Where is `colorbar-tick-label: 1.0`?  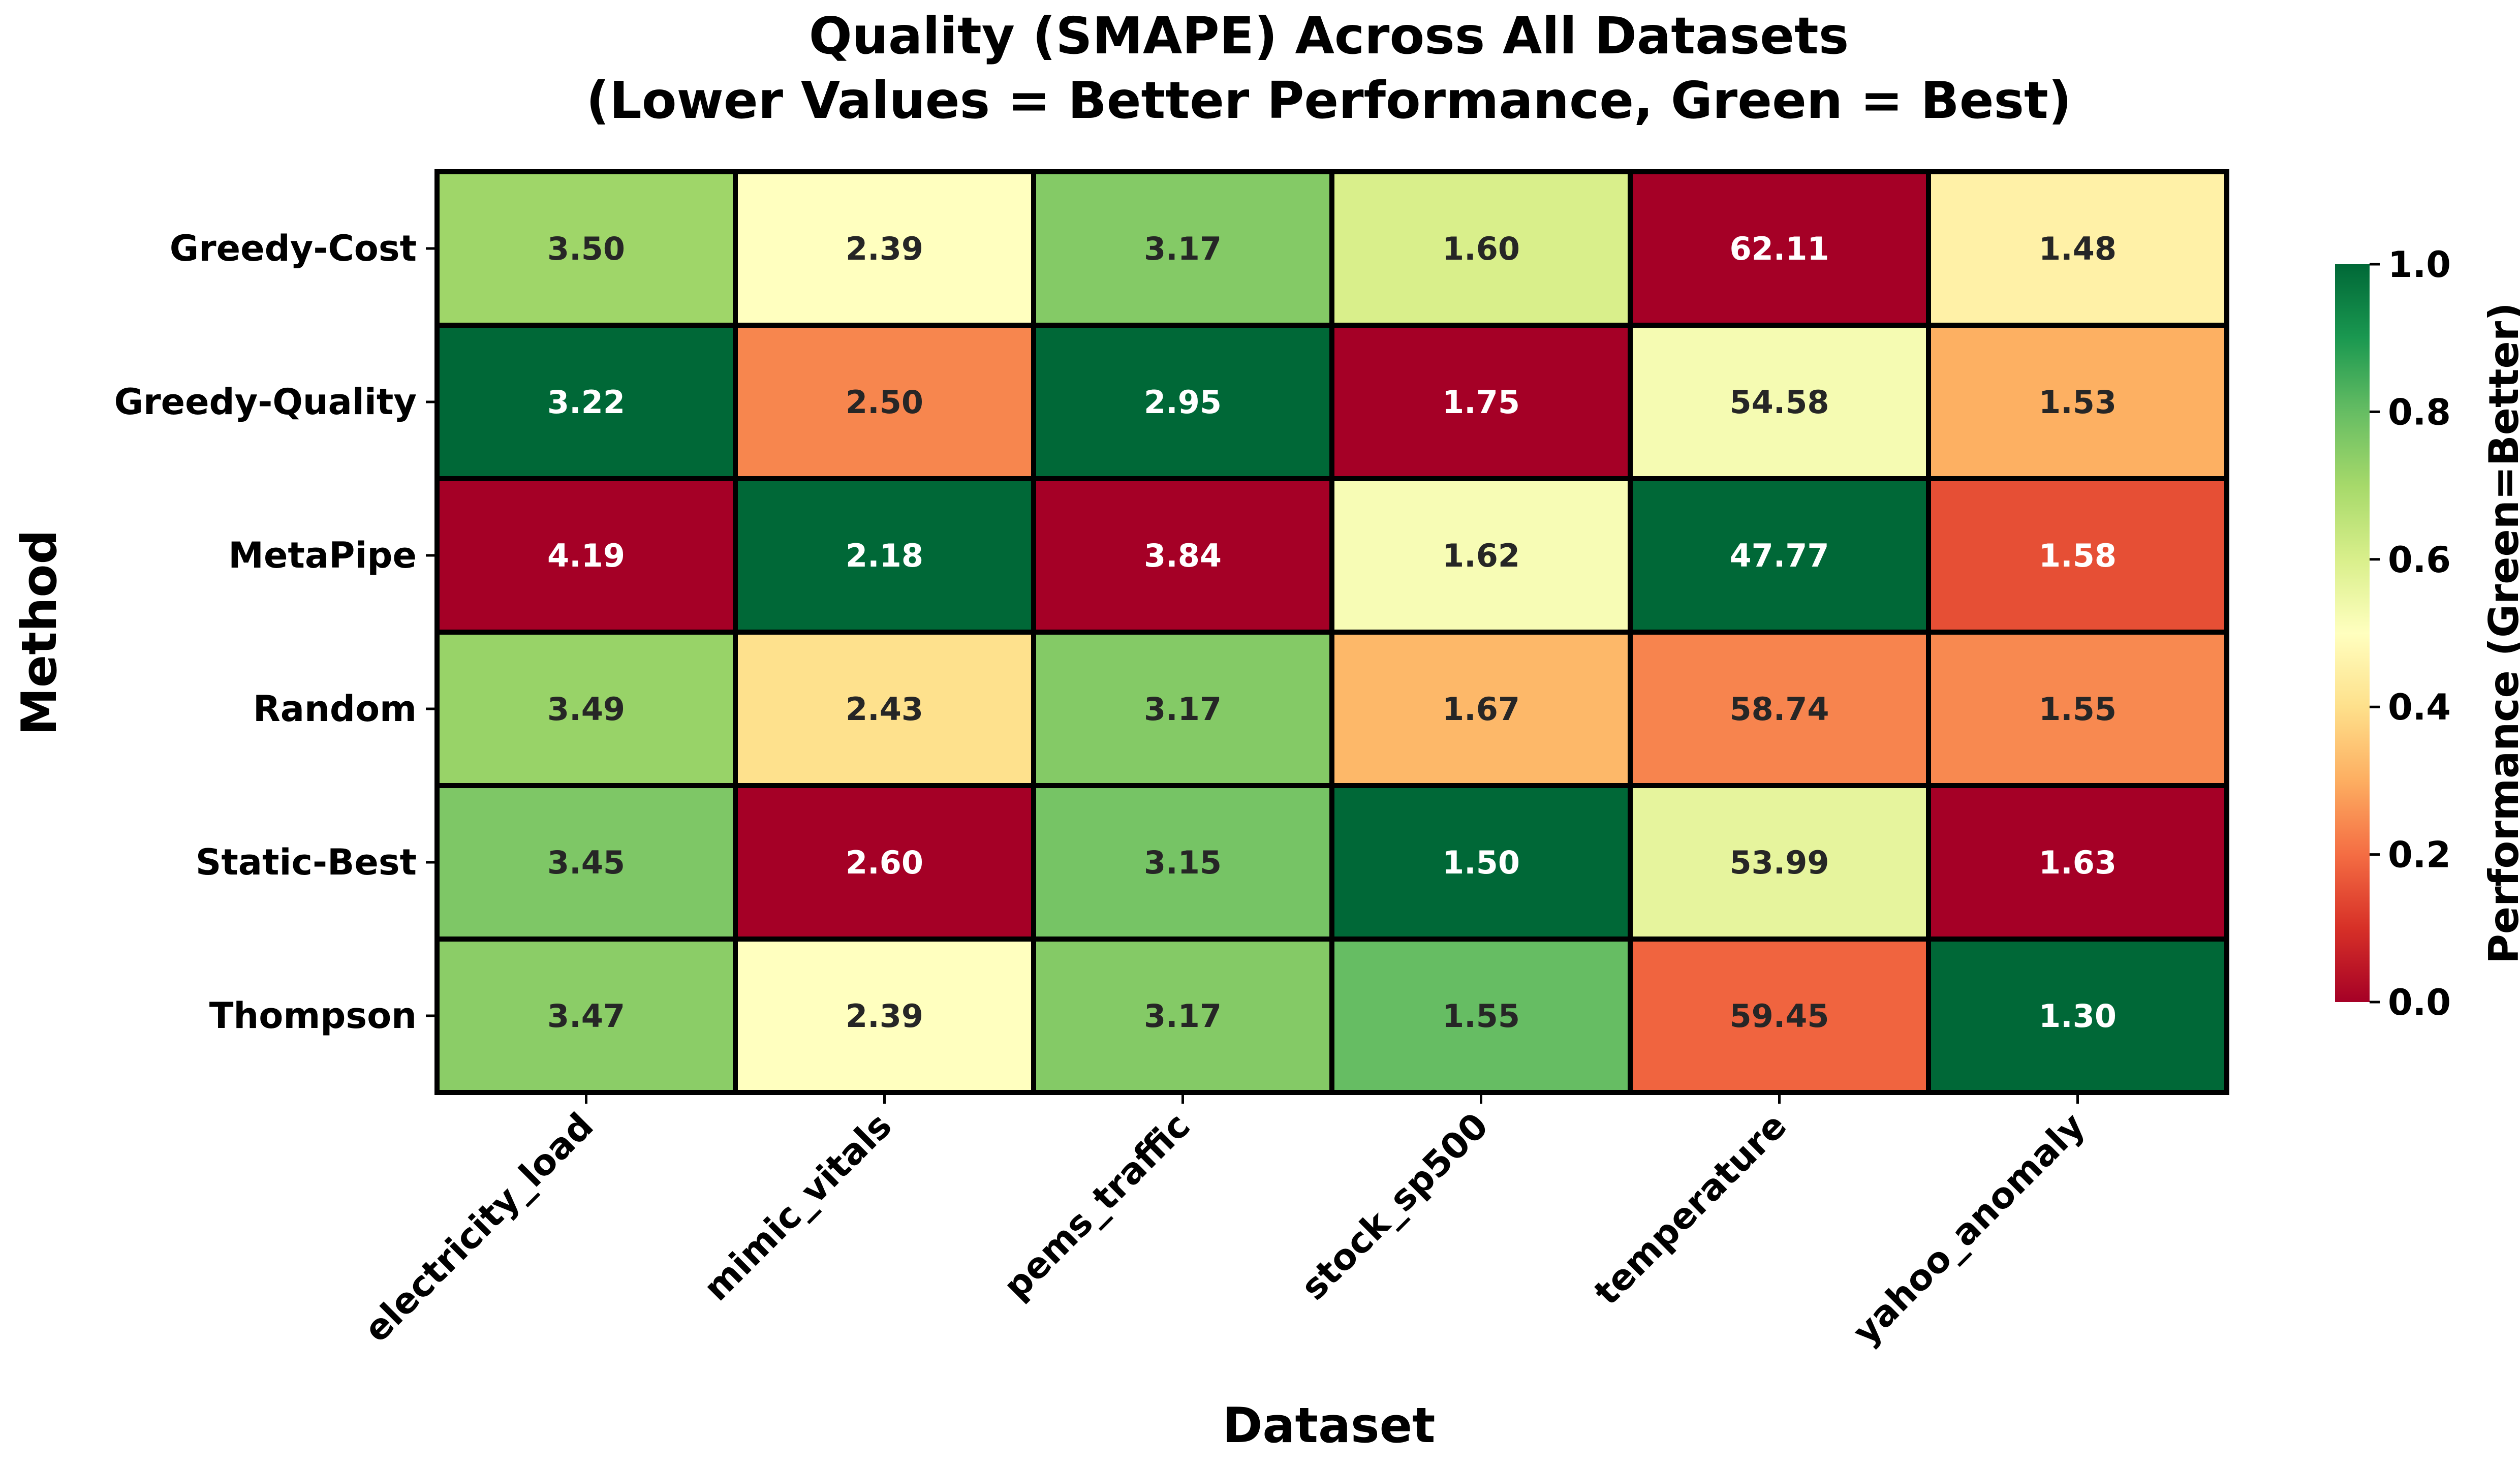 colorbar-tick-label: 1.0 is located at coordinates (2419, 265).